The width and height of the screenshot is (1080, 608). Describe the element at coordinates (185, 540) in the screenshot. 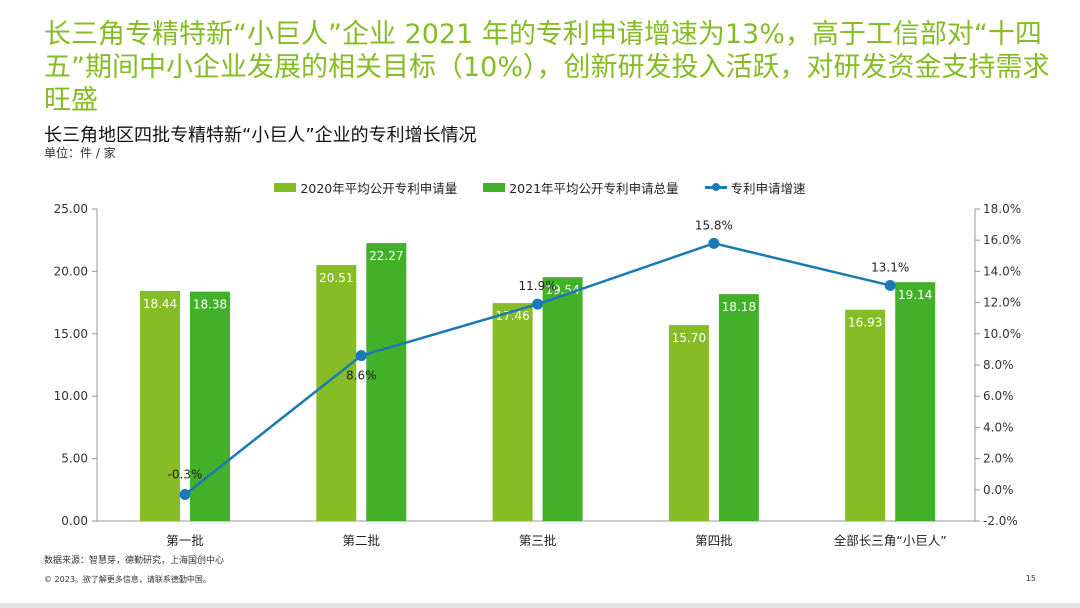

I see `category-label: 第一批` at that location.